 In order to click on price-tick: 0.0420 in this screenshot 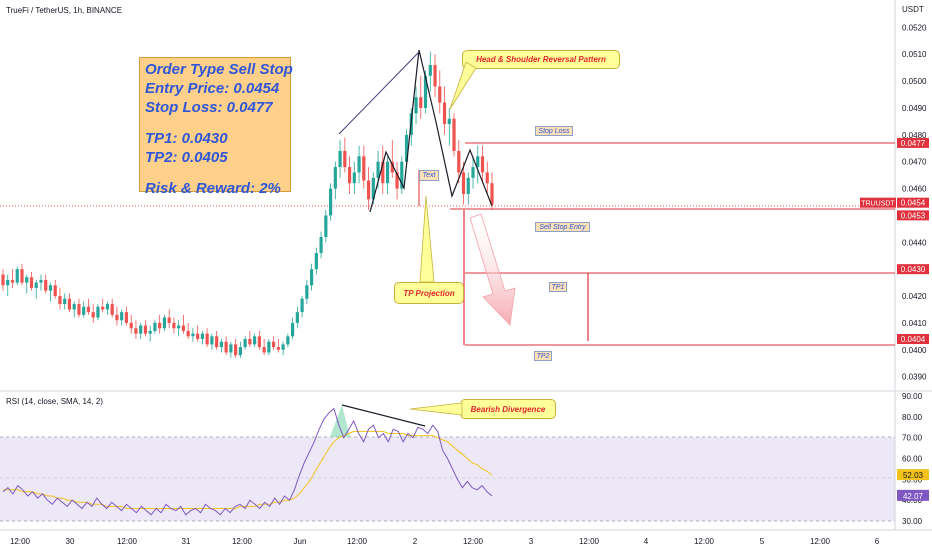, I will do `click(914, 296)`.